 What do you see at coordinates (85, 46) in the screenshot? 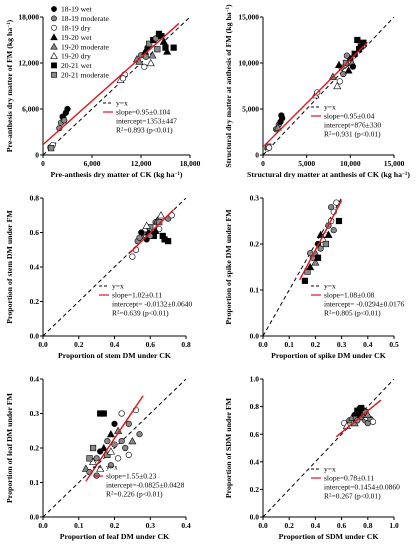
I see `legend-label: 19-20 moderate` at bounding box center [85, 46].